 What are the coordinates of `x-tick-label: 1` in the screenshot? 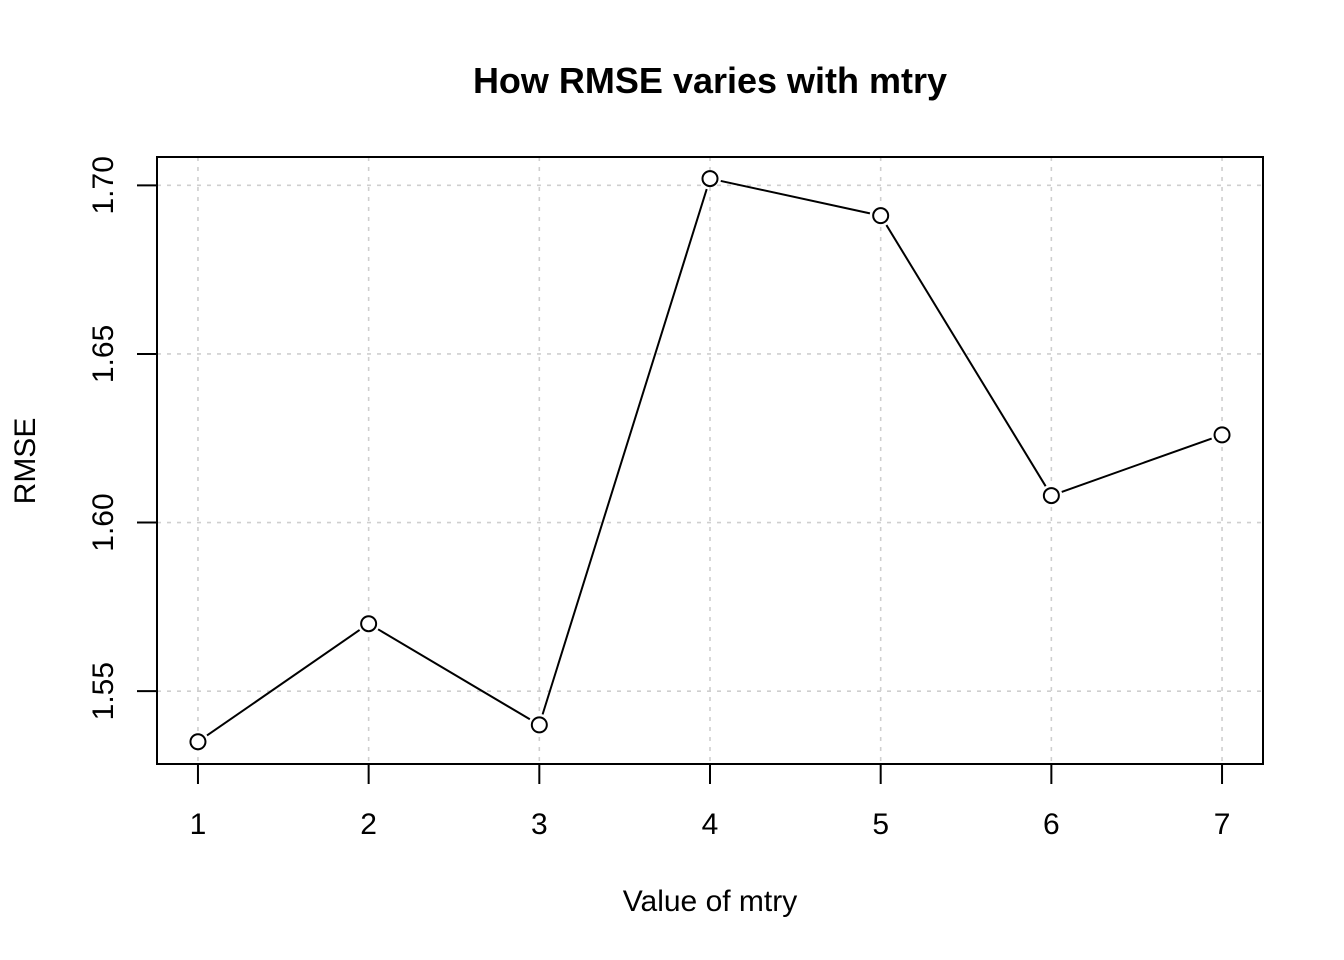 It's located at (198, 824).